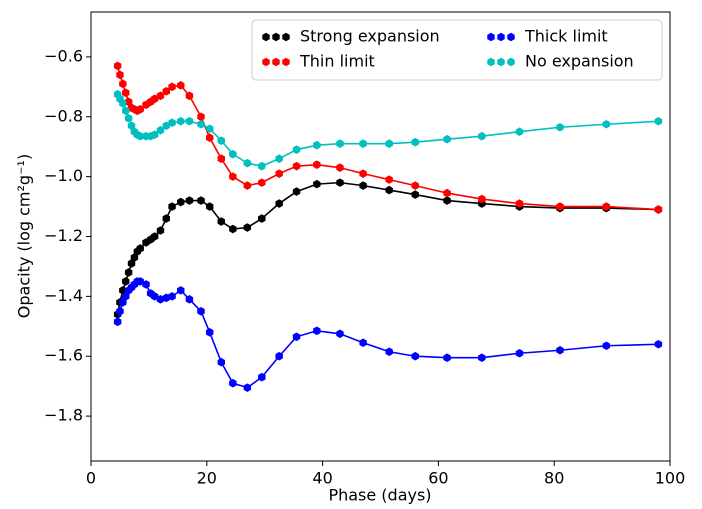 This screenshot has width=702, height=509. I want to click on x-tick-label: 60, so click(438, 478).